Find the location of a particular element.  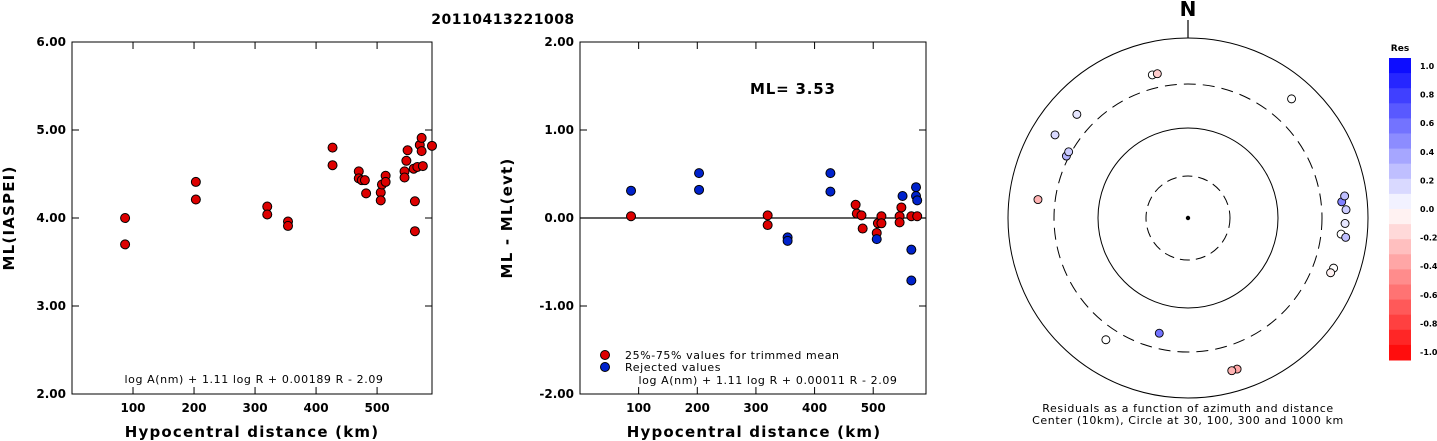

legend-rejected-label: Rejected values is located at coordinates (673, 367).